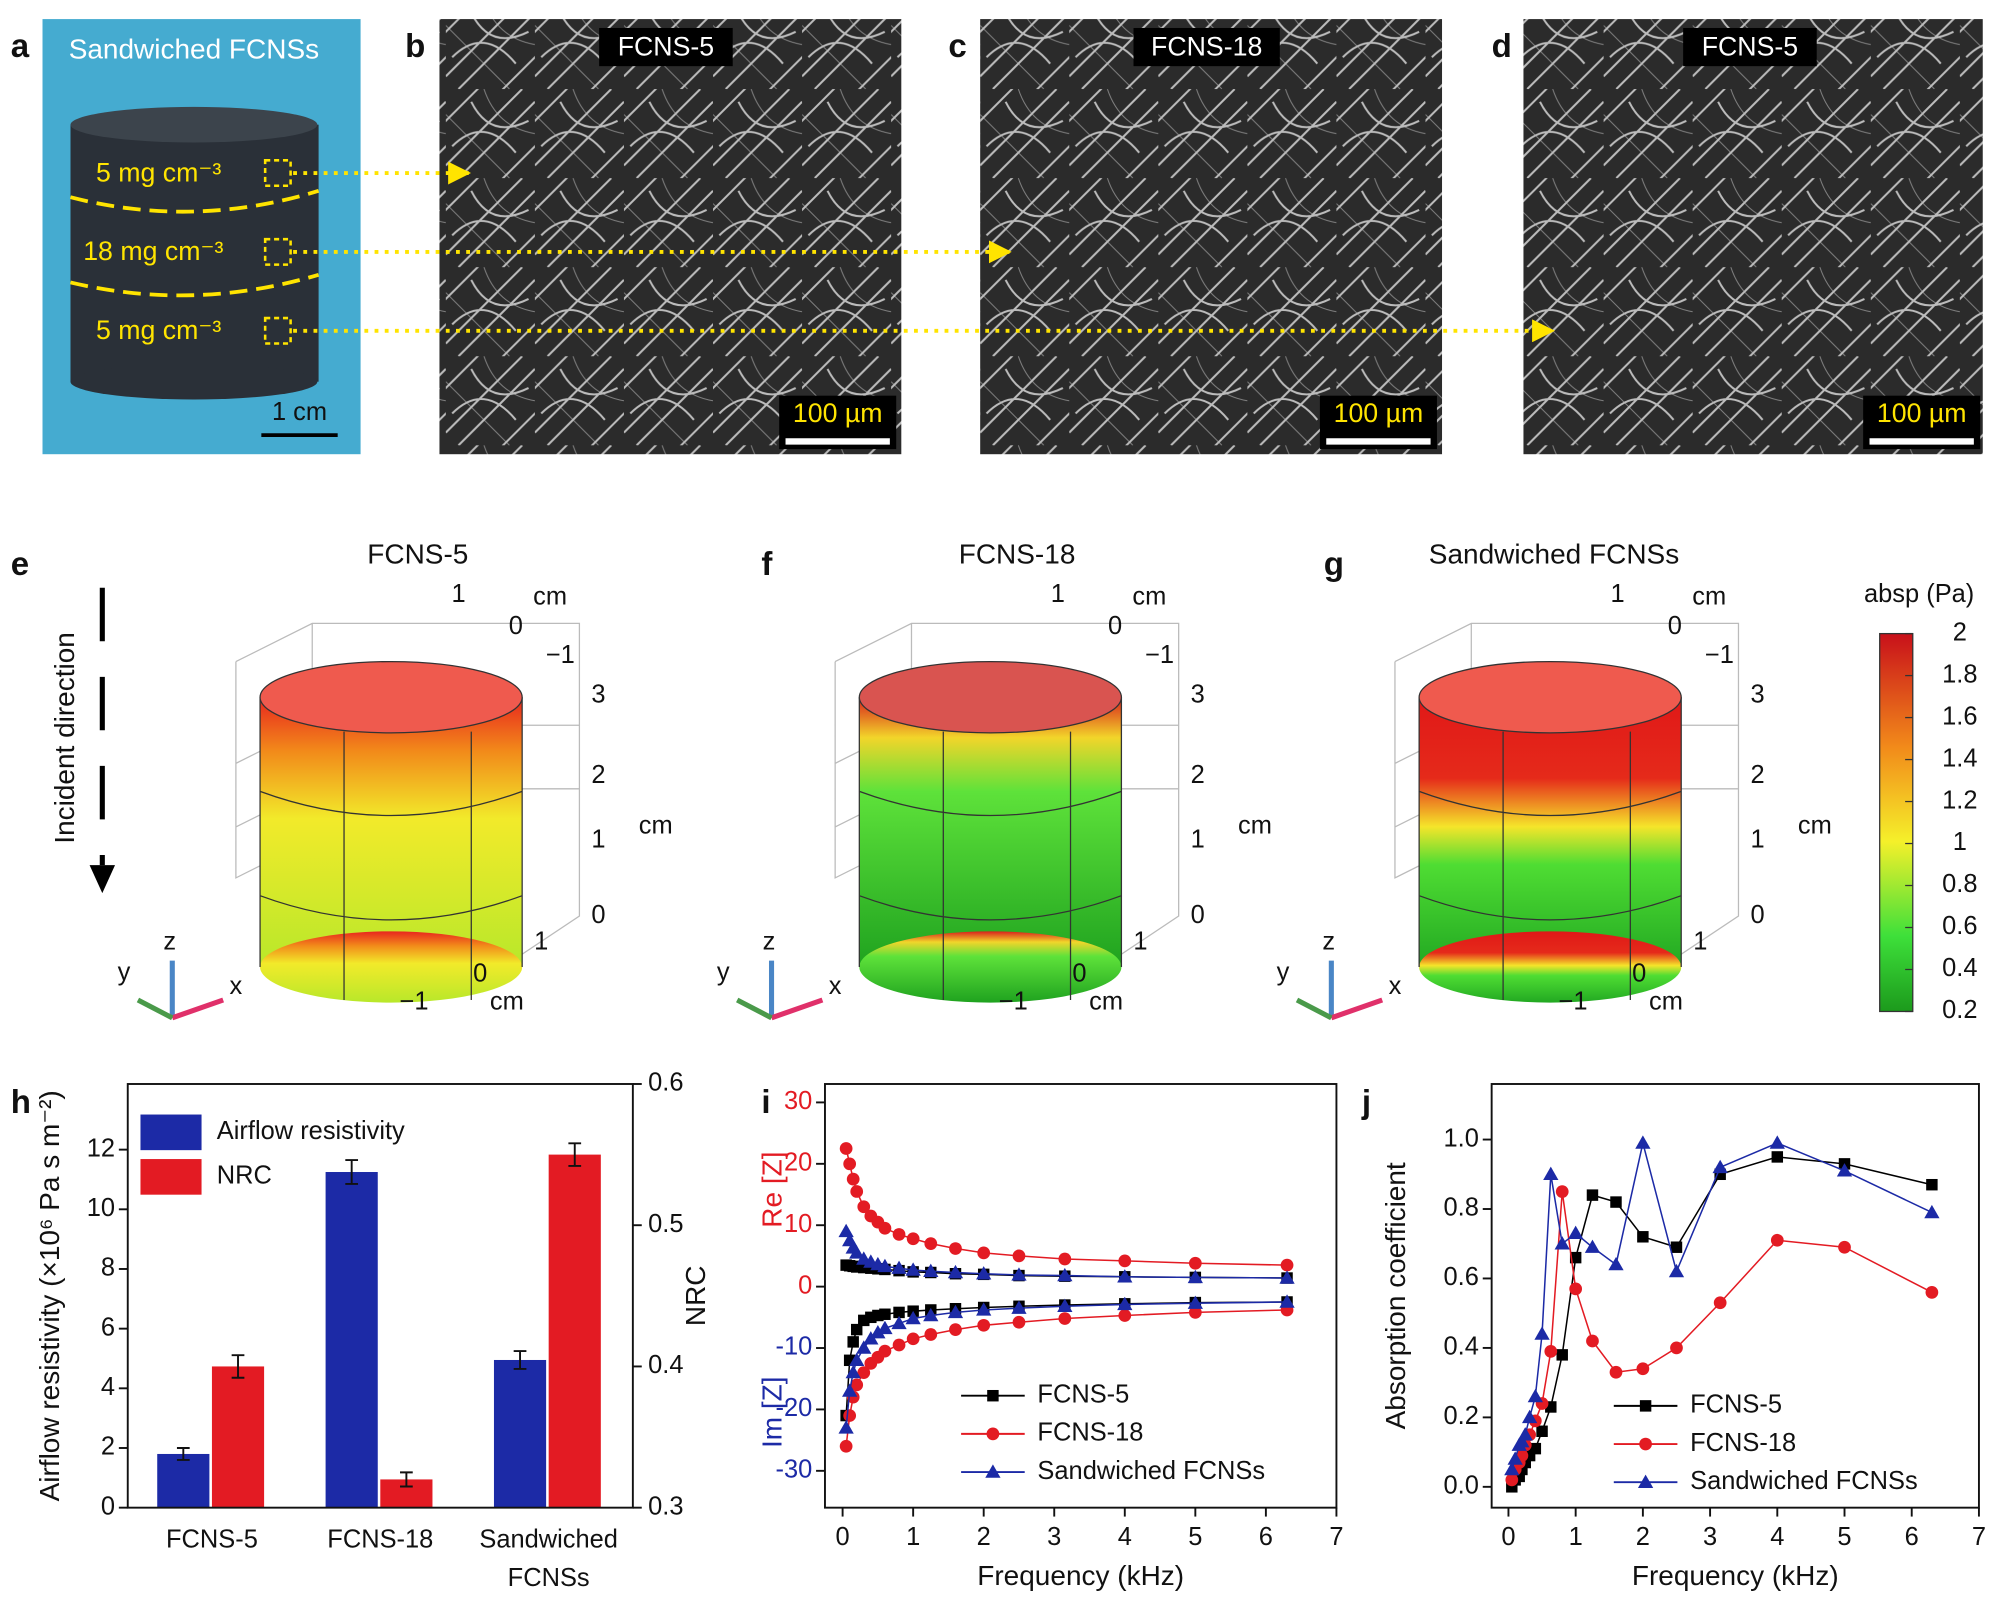 This screenshot has height=1598, width=1996. I want to click on sem-title-box, so click(1750, 47).